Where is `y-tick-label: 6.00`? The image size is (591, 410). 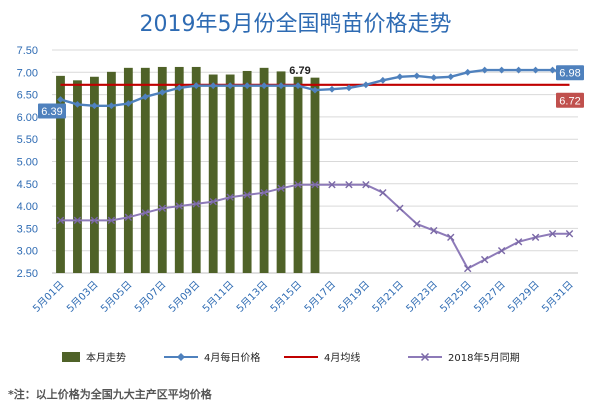 y-tick-label: 6.00 is located at coordinates (27, 118).